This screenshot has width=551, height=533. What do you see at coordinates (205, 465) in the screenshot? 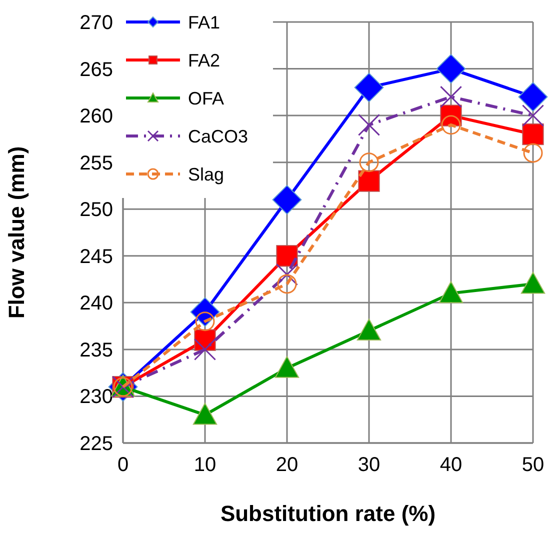
I see `x-tick-label: 10` at bounding box center [205, 465].